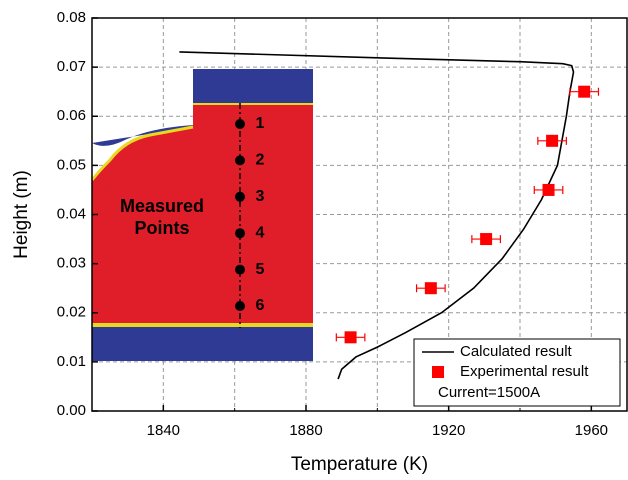 The width and height of the screenshot is (628, 480). I want to click on legend-label: Experimental result, so click(524, 371).